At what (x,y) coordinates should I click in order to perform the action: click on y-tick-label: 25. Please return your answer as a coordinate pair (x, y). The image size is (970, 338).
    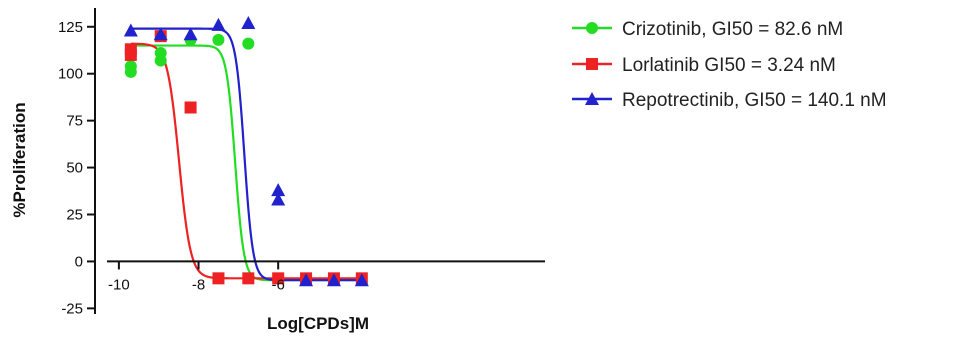
    Looking at the image, I should click on (74, 215).